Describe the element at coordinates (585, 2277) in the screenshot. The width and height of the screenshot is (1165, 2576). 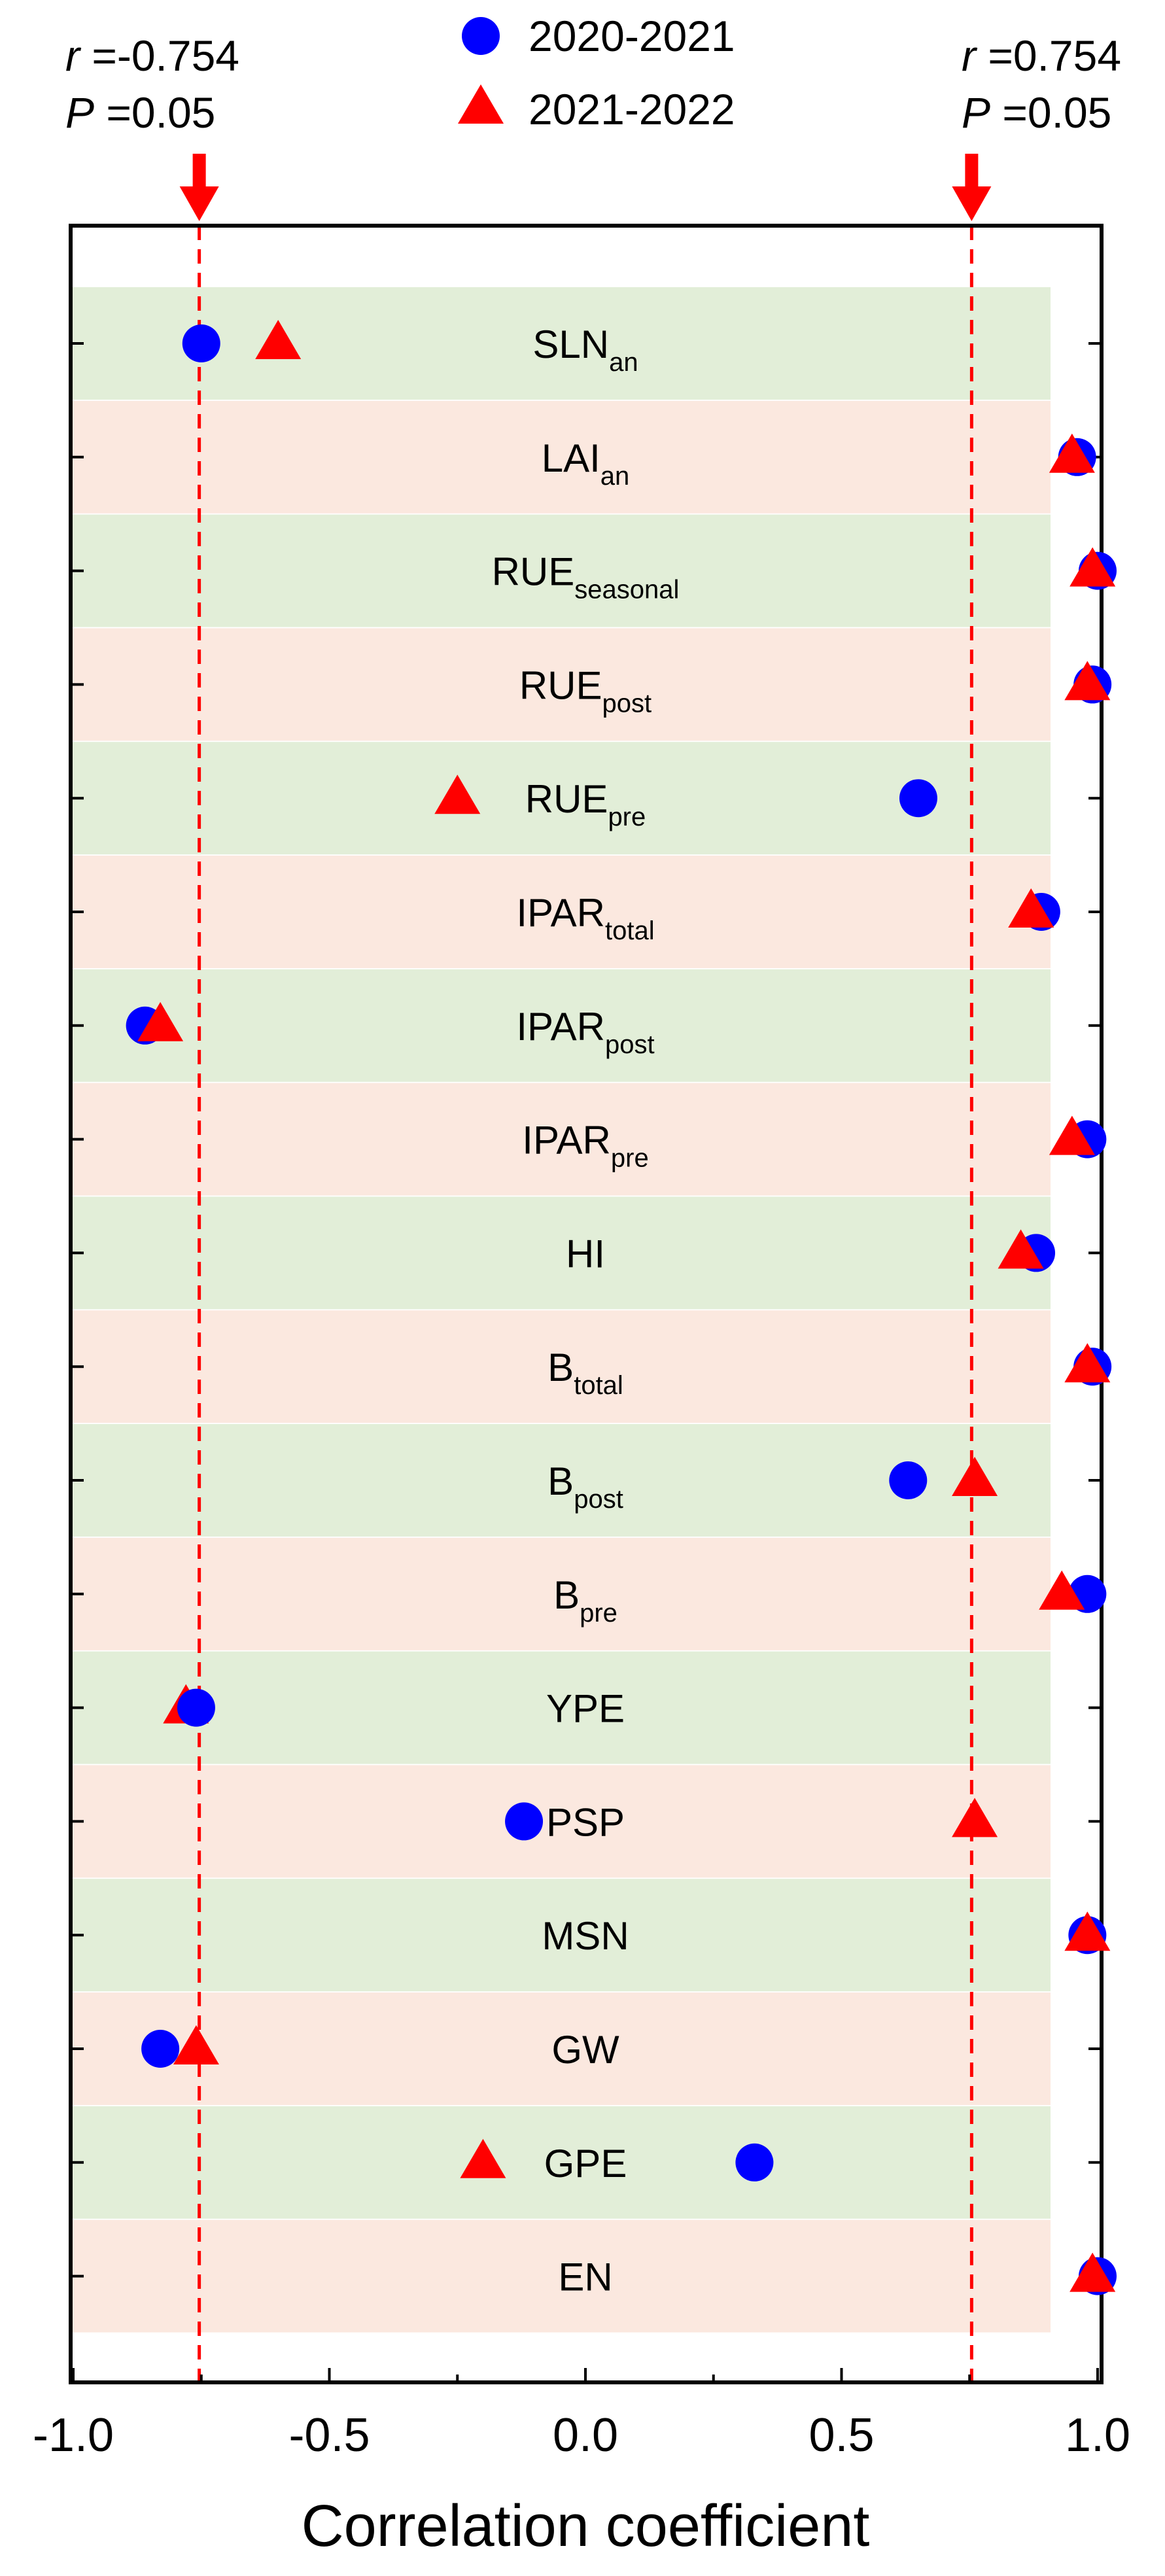
I see `row-label-main: EN` at that location.